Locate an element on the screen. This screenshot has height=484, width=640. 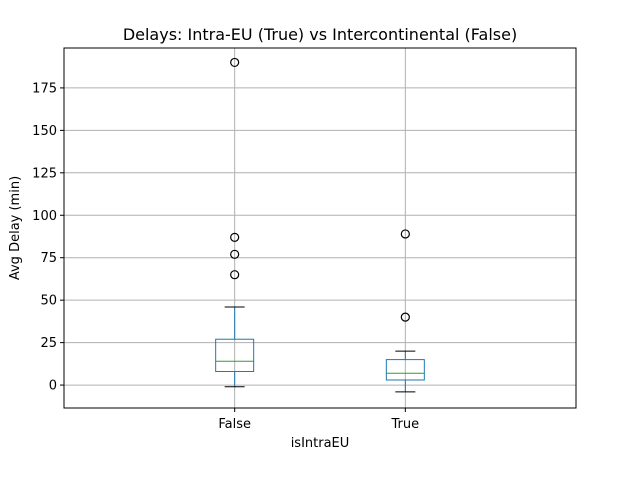
y-tick-label: 75 is located at coordinates (48, 258).